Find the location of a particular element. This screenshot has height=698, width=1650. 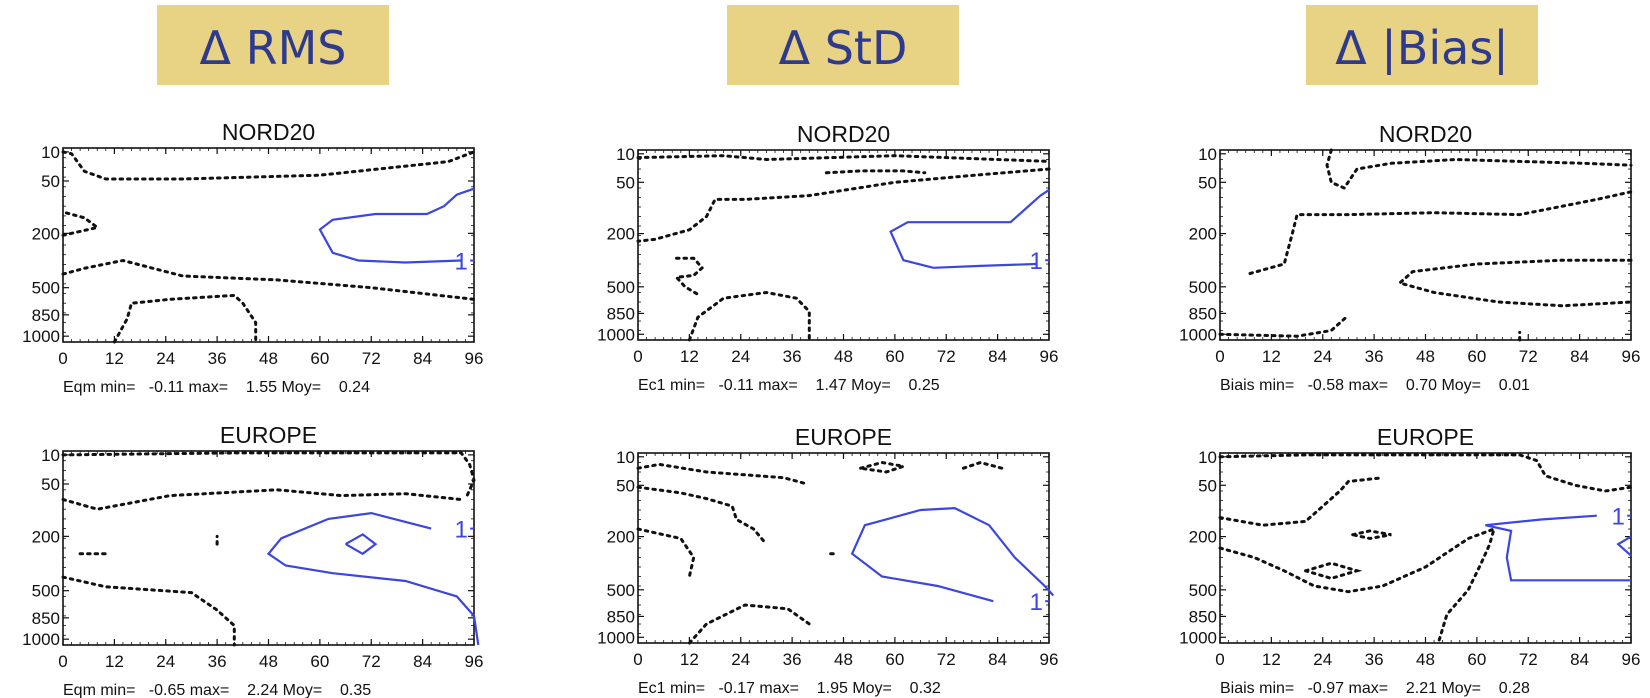

panel-title: NORD20 is located at coordinates (268, 132).